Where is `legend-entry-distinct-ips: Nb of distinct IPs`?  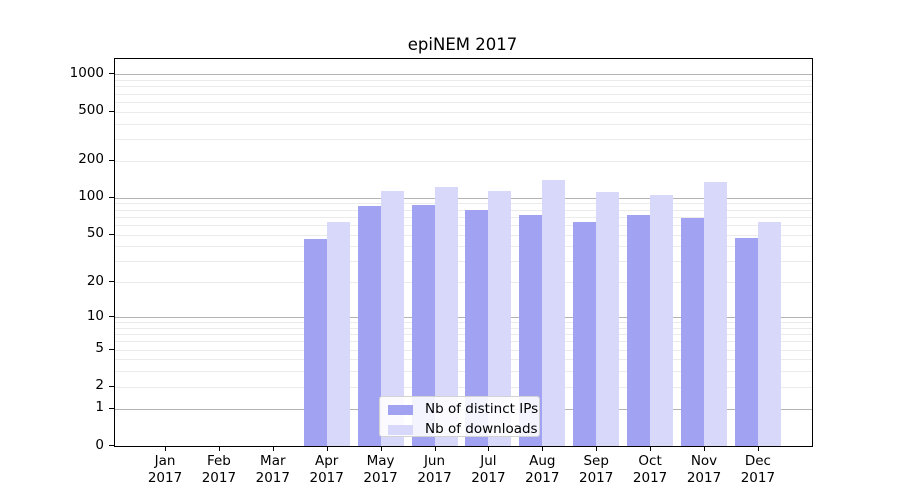 legend-entry-distinct-ips: Nb of distinct IPs is located at coordinates (463, 409).